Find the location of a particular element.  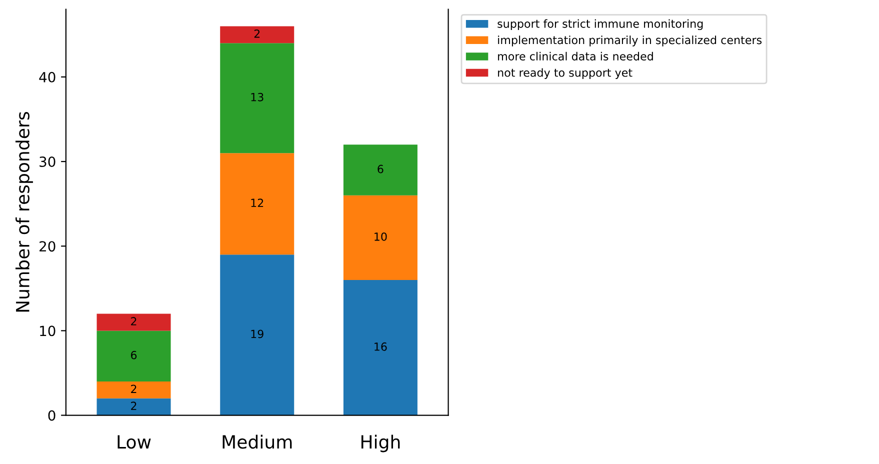

data-label: 12 is located at coordinates (257, 202).